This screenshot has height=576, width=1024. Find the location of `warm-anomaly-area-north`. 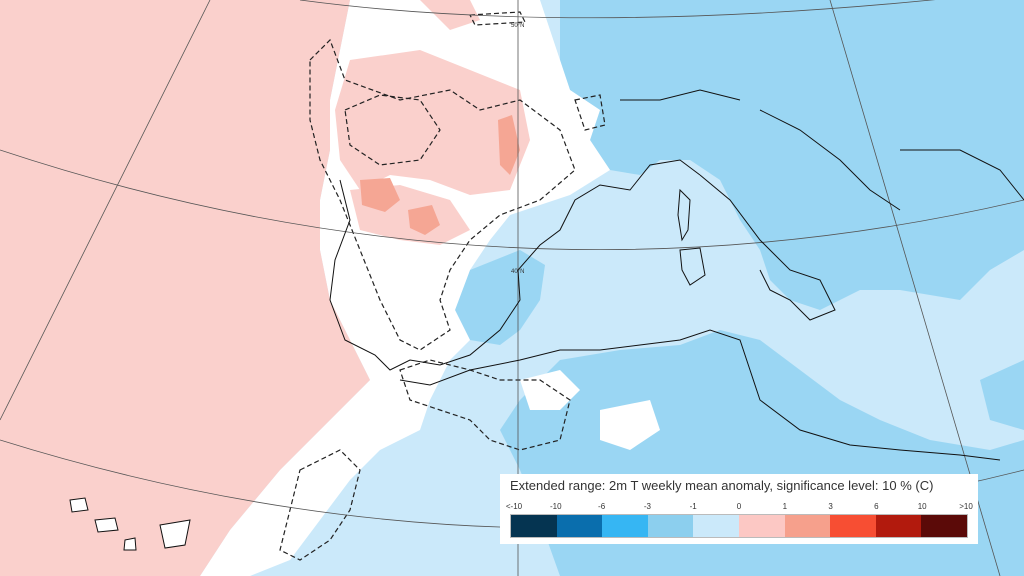

warm-anomaly-area-north is located at coordinates (450, 15).